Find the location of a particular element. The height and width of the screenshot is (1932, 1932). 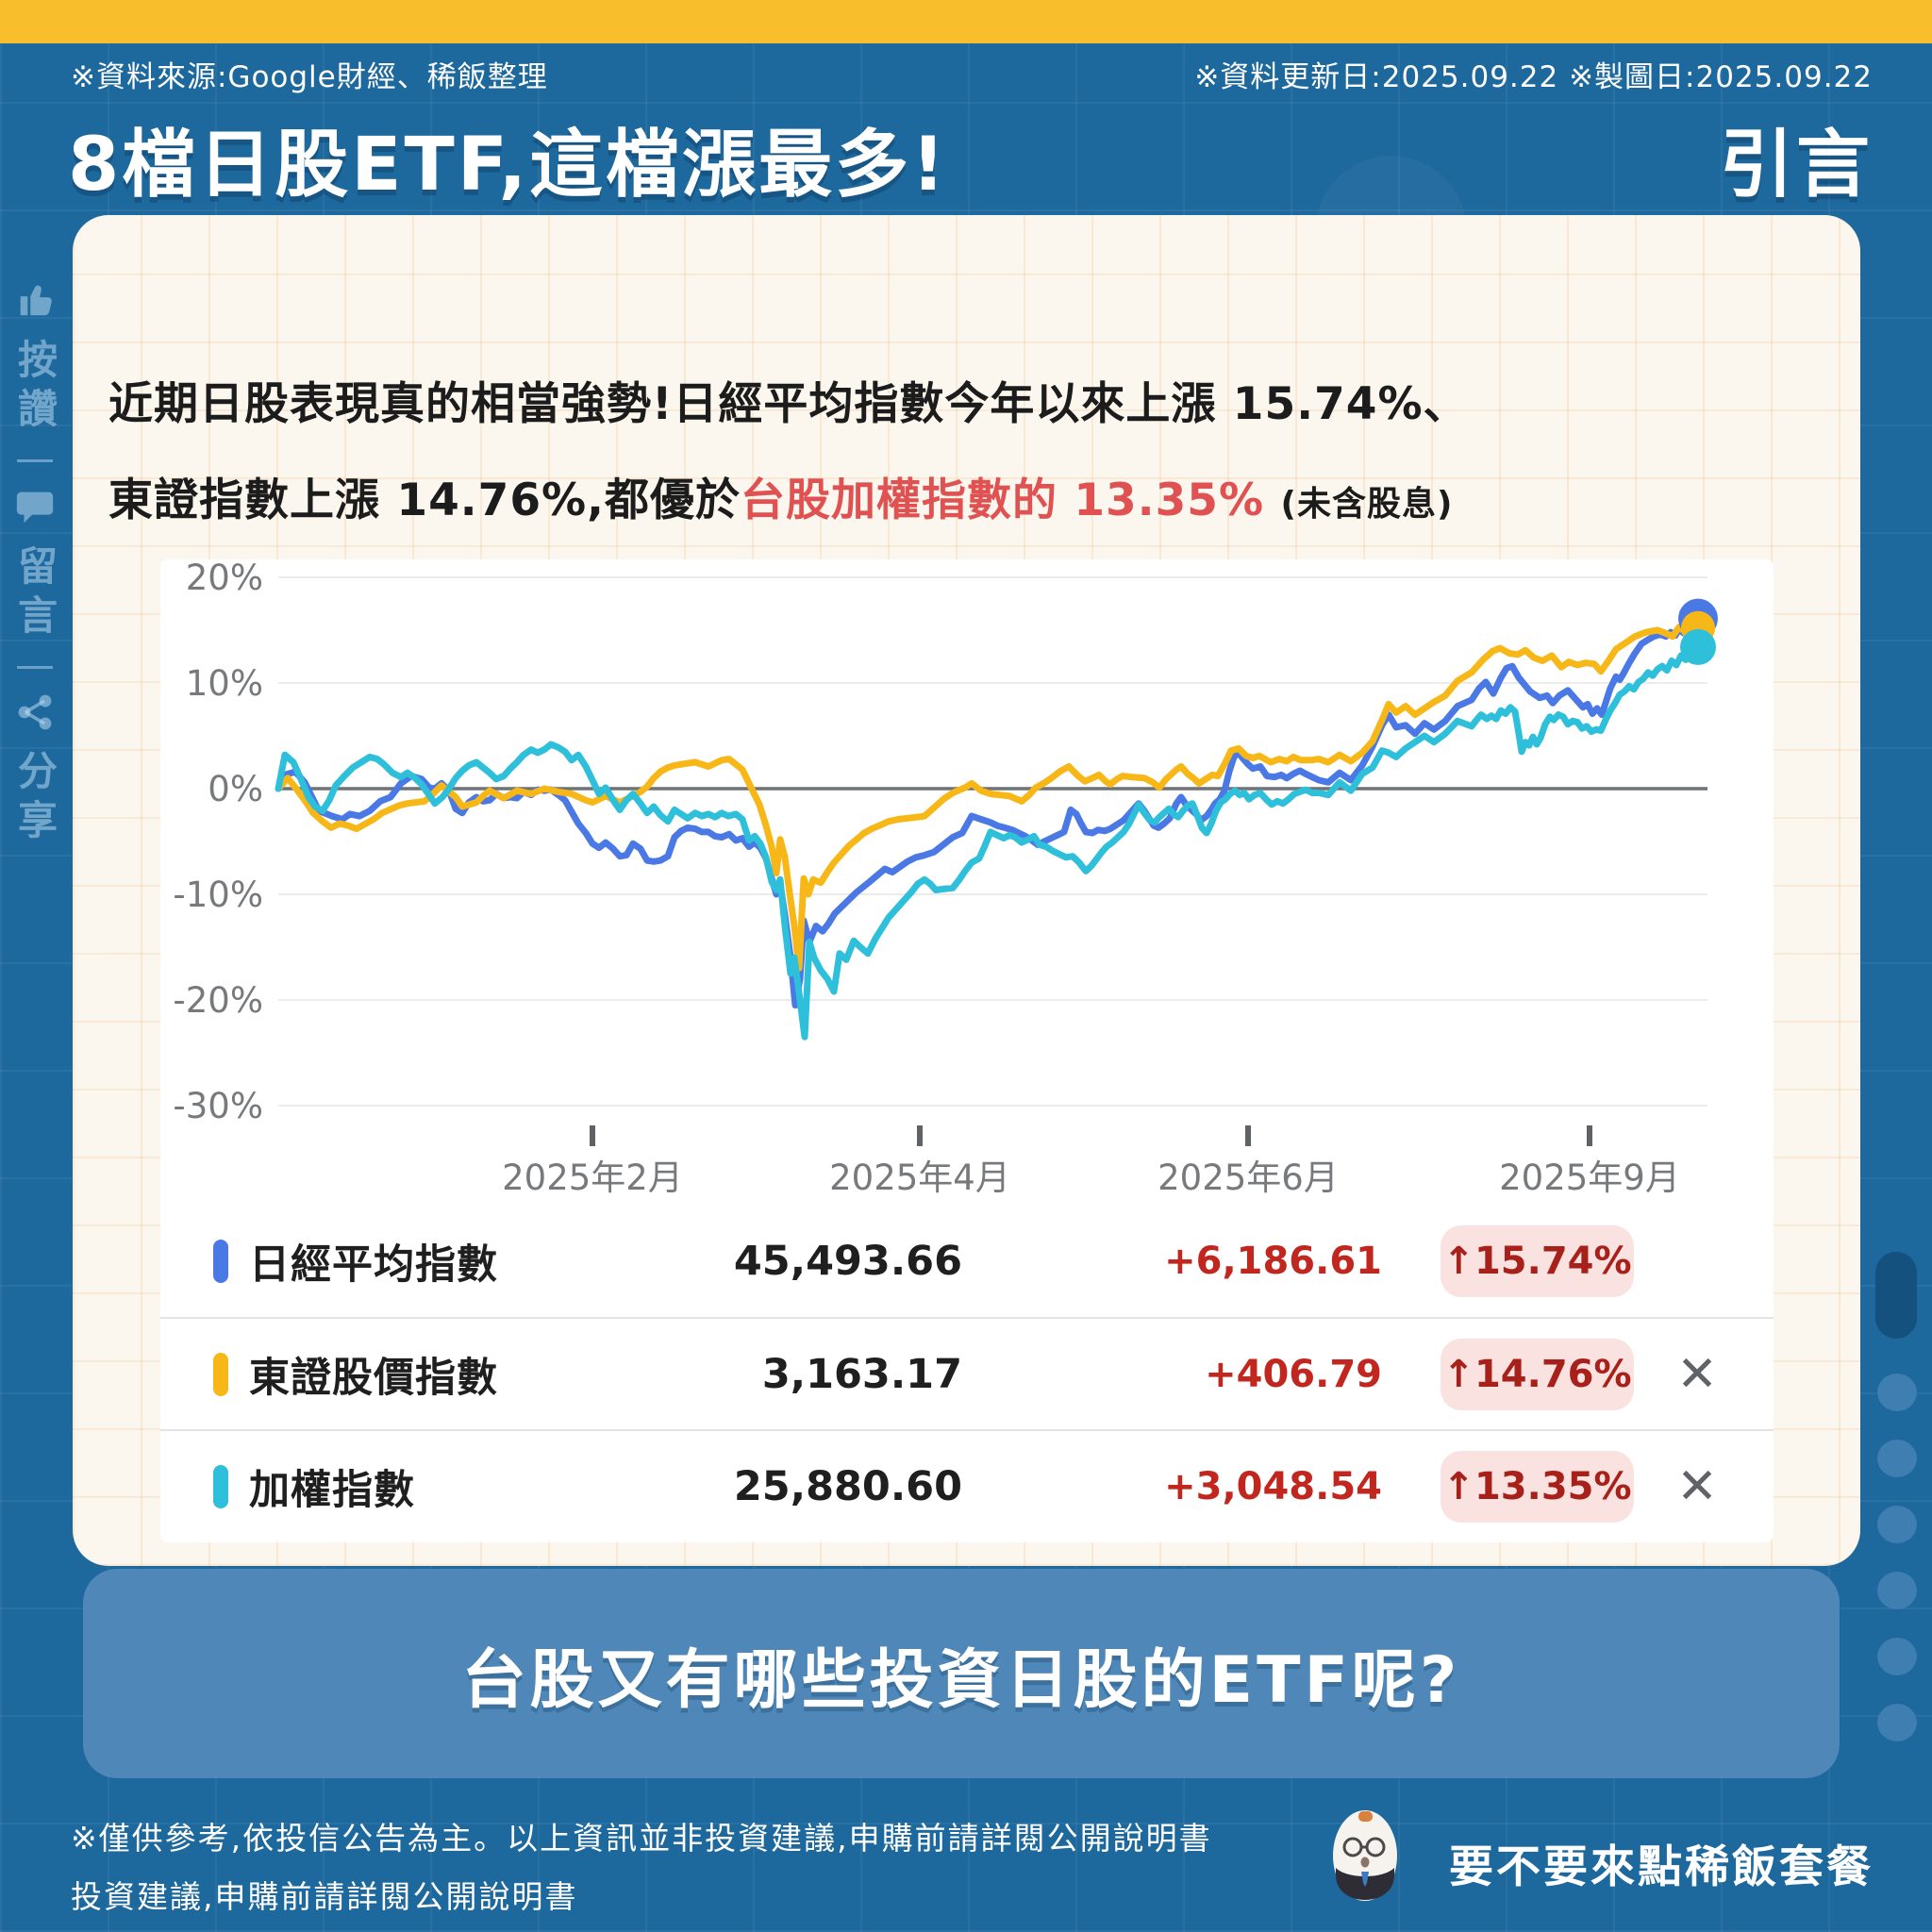

table-row: 東證股價指數 3,163.17 +406.79 ↑14.76% ✕ is located at coordinates (967, 1373).